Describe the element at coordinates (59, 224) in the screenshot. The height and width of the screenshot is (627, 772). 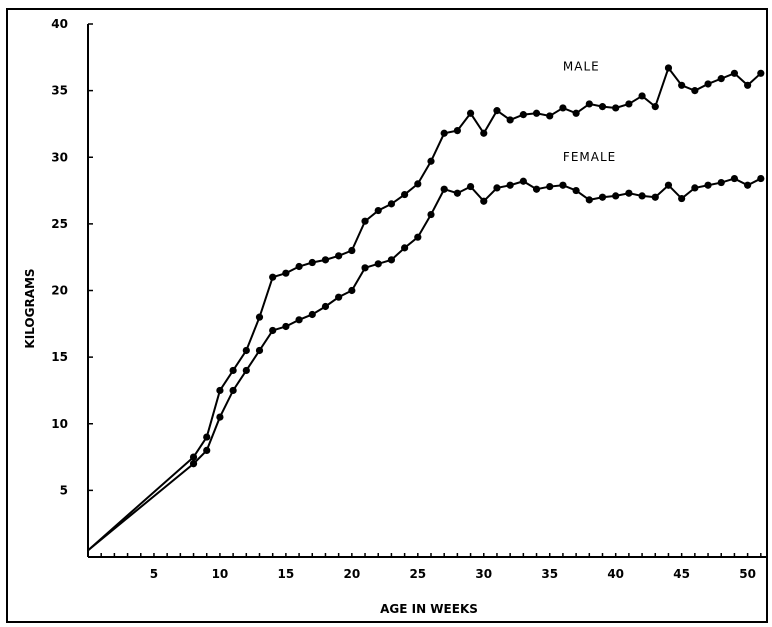
I see `y-tick-label: 25` at that location.